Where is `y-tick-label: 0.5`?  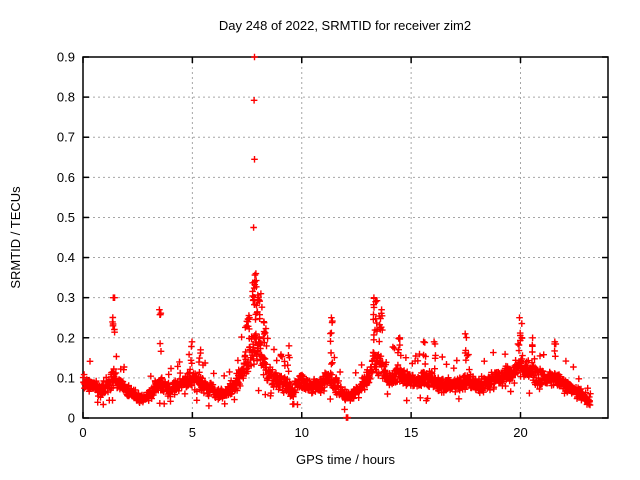 y-tick-label: 0.5 is located at coordinates (66, 217).